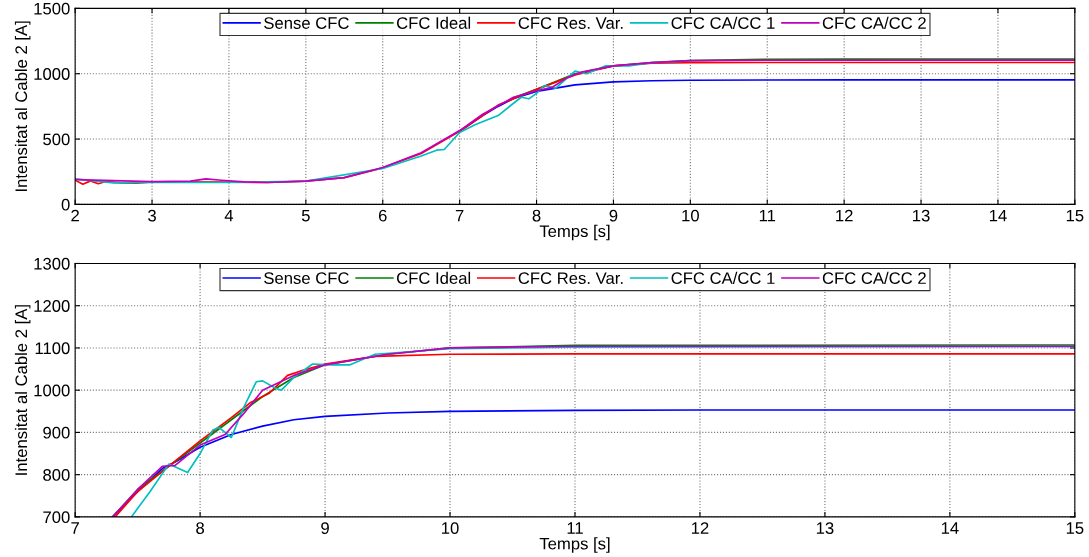  What do you see at coordinates (152, 215) in the screenshot?
I see `x-tick-label: 3` at bounding box center [152, 215].